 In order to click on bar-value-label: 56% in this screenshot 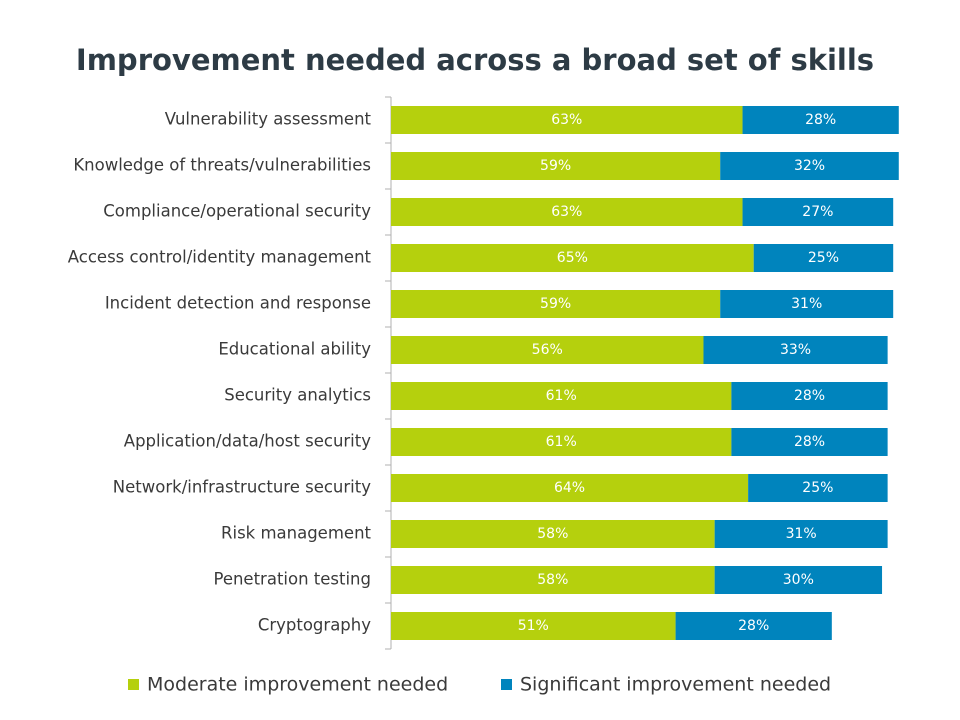, I will do `click(547, 350)`.